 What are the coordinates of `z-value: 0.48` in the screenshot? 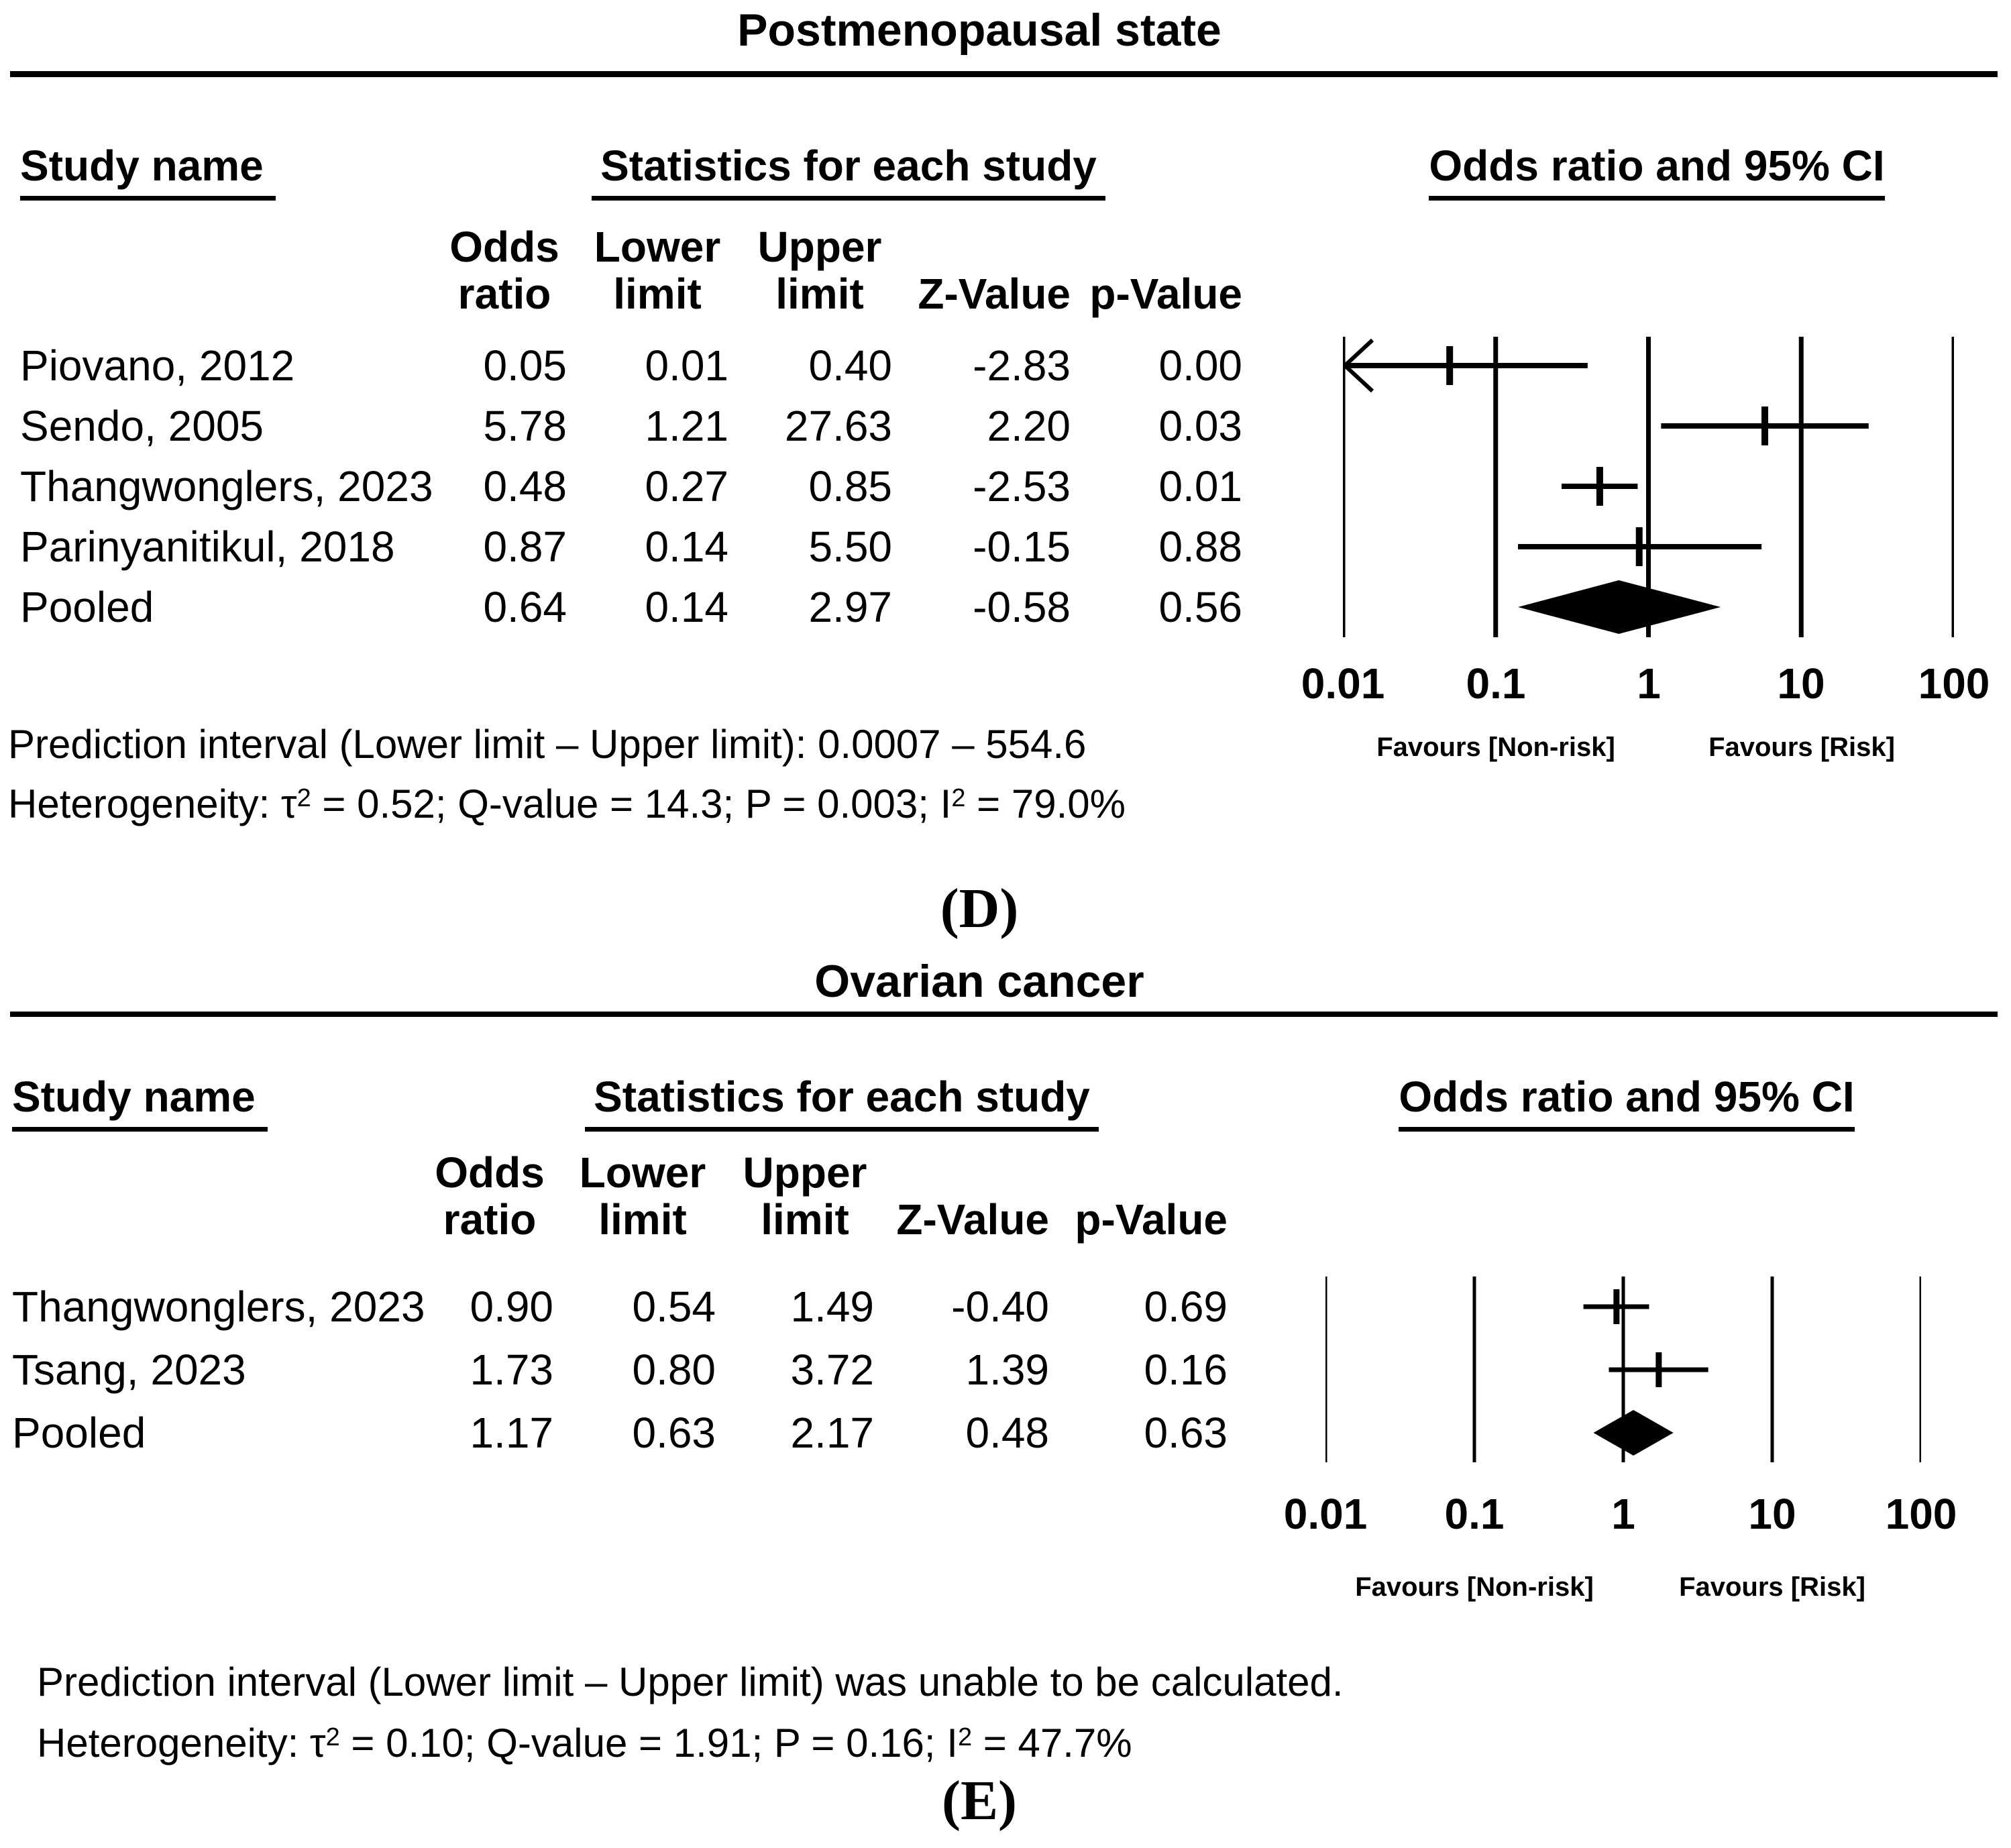 It's located at (1007, 1433).